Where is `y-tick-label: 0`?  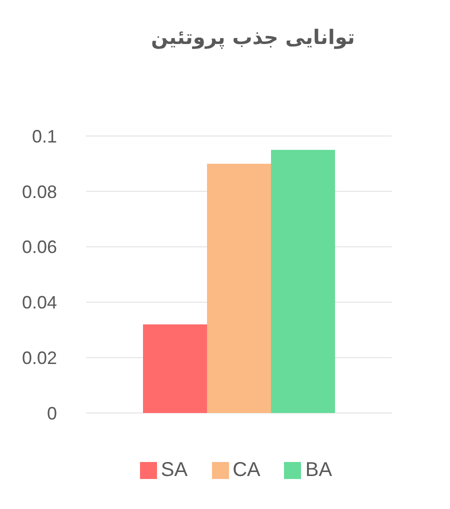 y-tick-label: 0 is located at coordinates (51, 413).